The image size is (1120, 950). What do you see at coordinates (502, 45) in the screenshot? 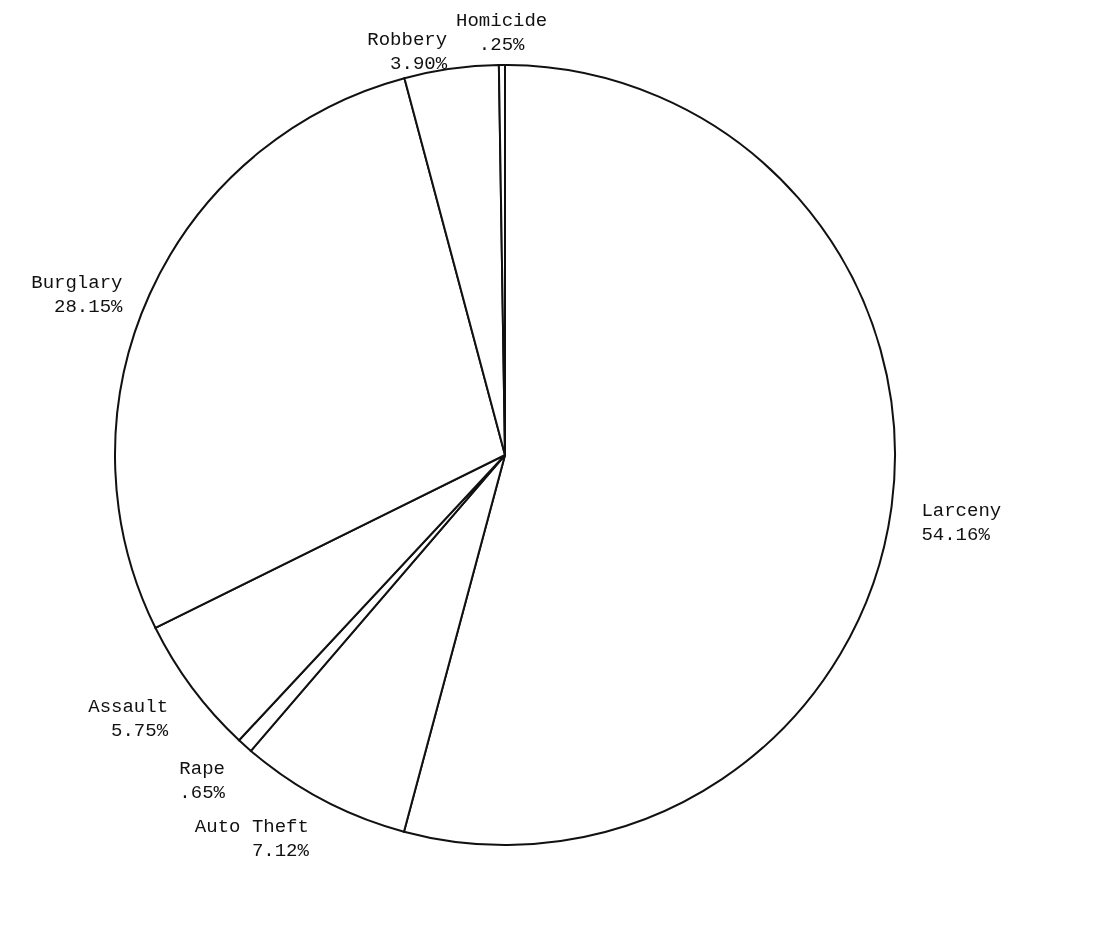
I see `data-label: .25%` at bounding box center [502, 45].